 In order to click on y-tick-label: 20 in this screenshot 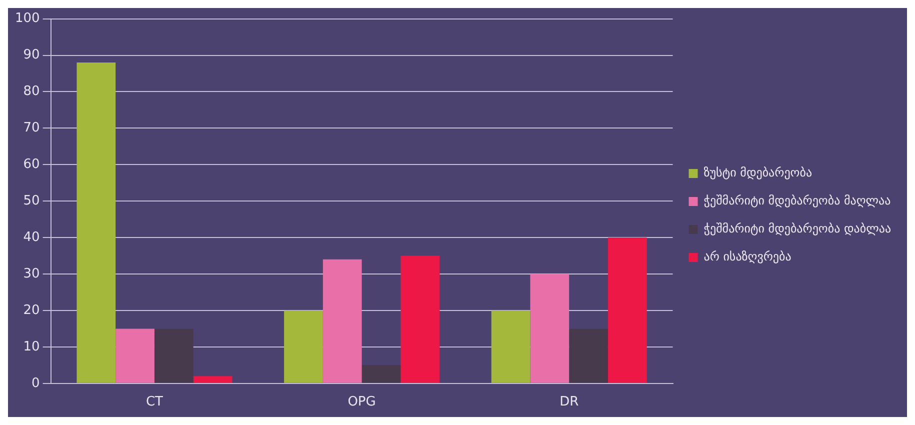, I will do `click(31, 310)`.